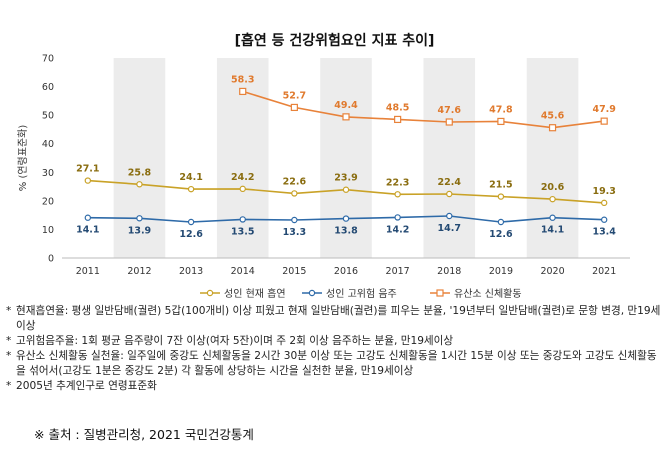  Describe the element at coordinates (449, 228) in the screenshot. I see `data-label: 14.7` at that location.